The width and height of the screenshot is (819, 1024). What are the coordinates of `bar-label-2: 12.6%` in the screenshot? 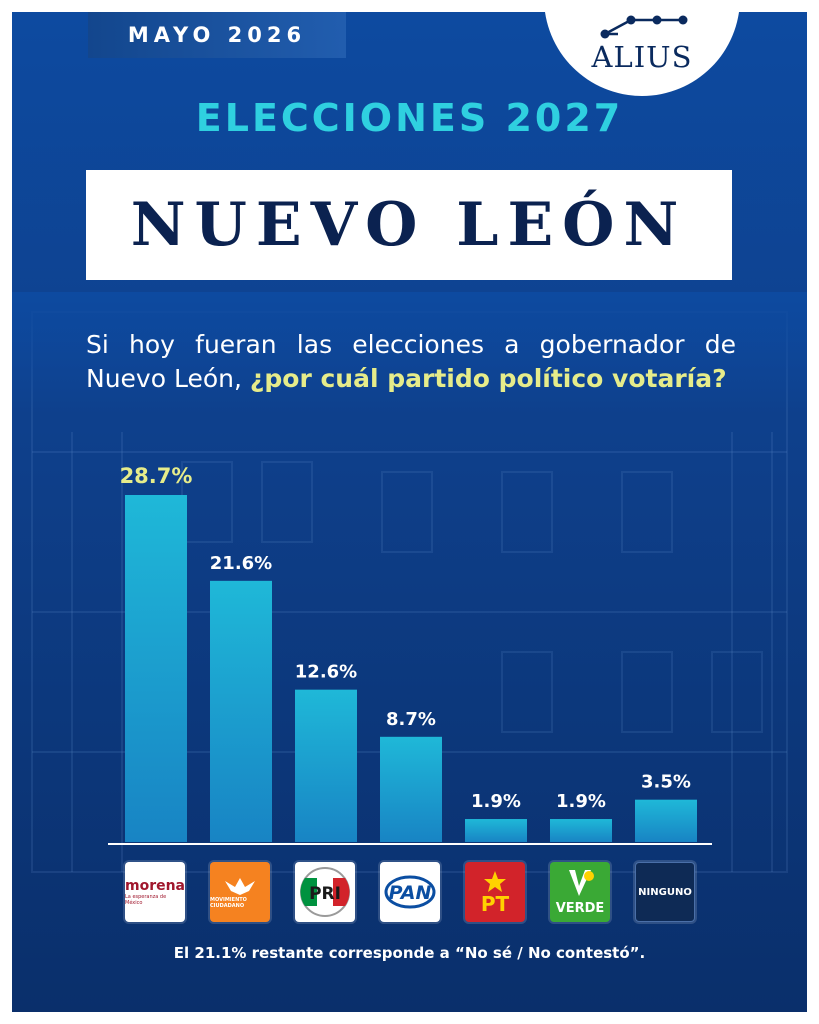 It's located at (326, 672).